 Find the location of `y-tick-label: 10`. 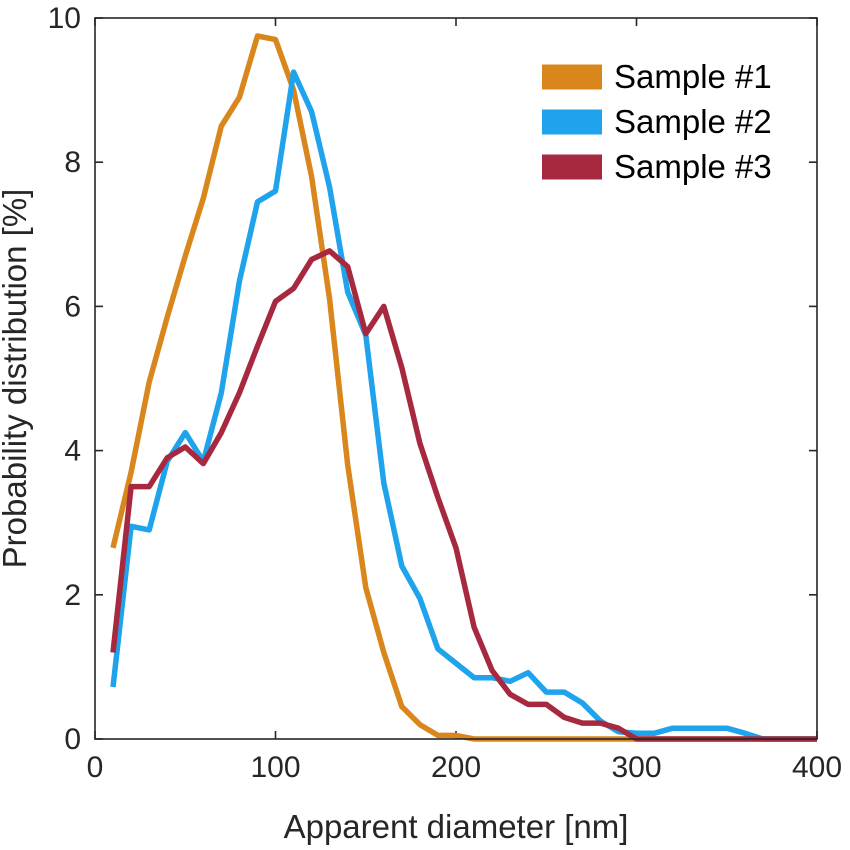

y-tick-label: 10 is located at coordinates (64, 18).